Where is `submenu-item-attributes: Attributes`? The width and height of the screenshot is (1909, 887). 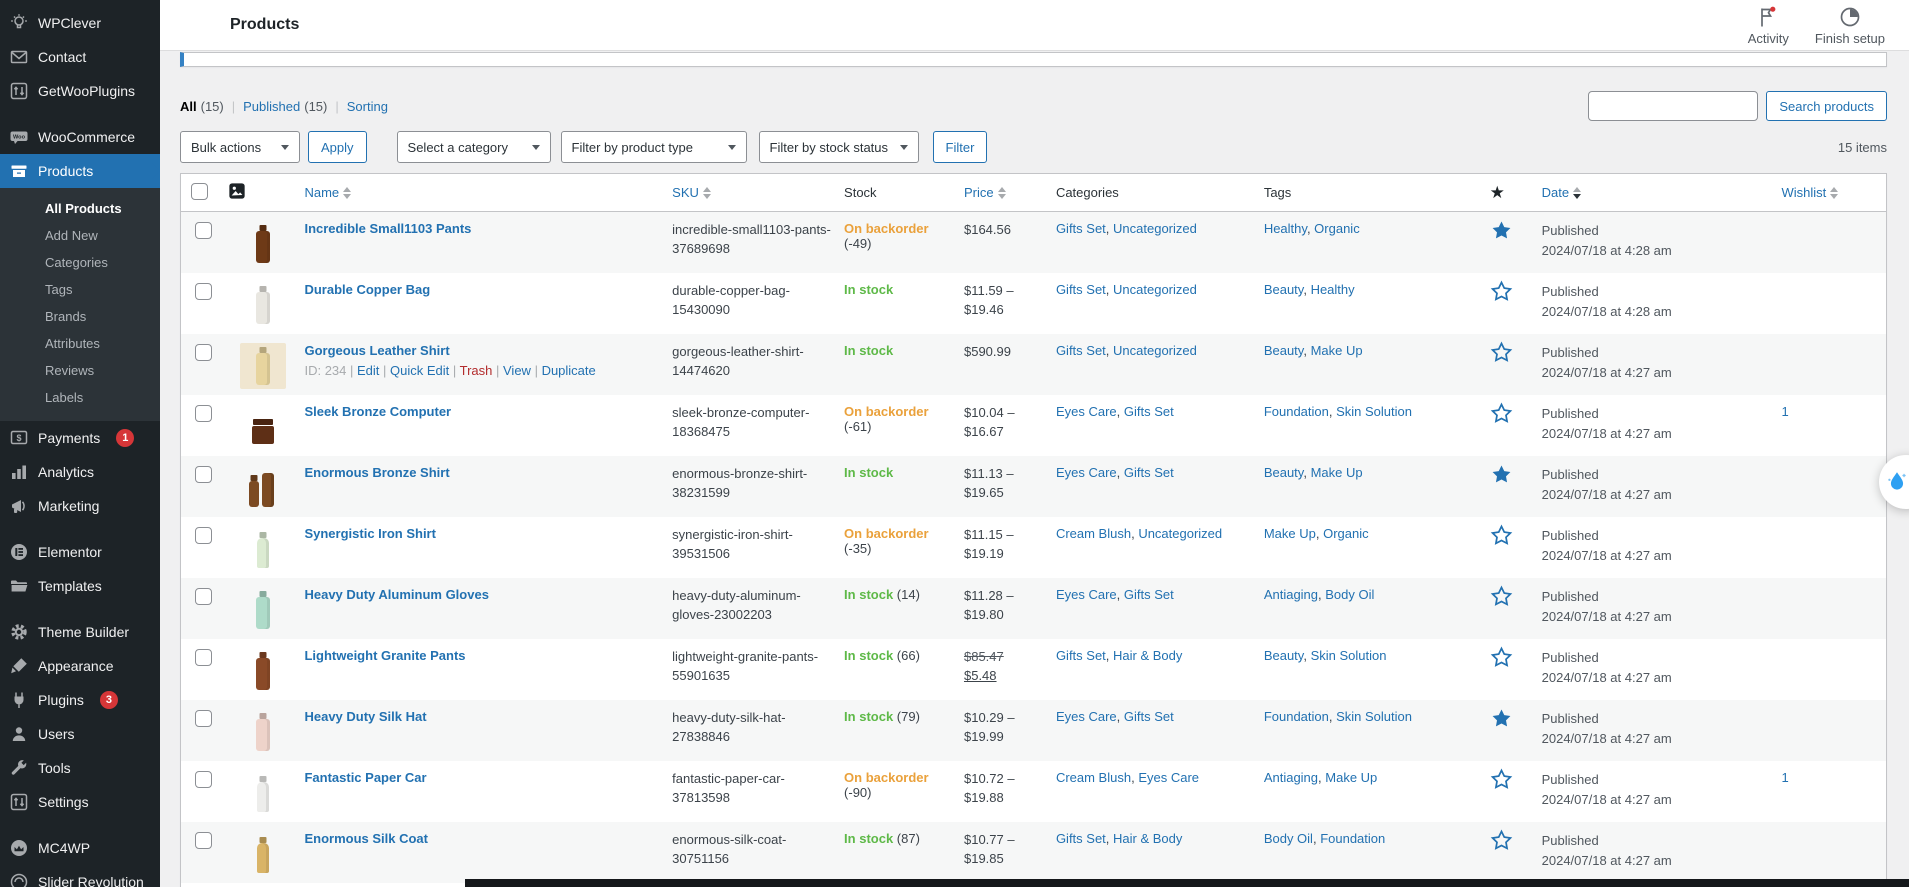
submenu-item-attributes: Attributes is located at coordinates (72, 343).